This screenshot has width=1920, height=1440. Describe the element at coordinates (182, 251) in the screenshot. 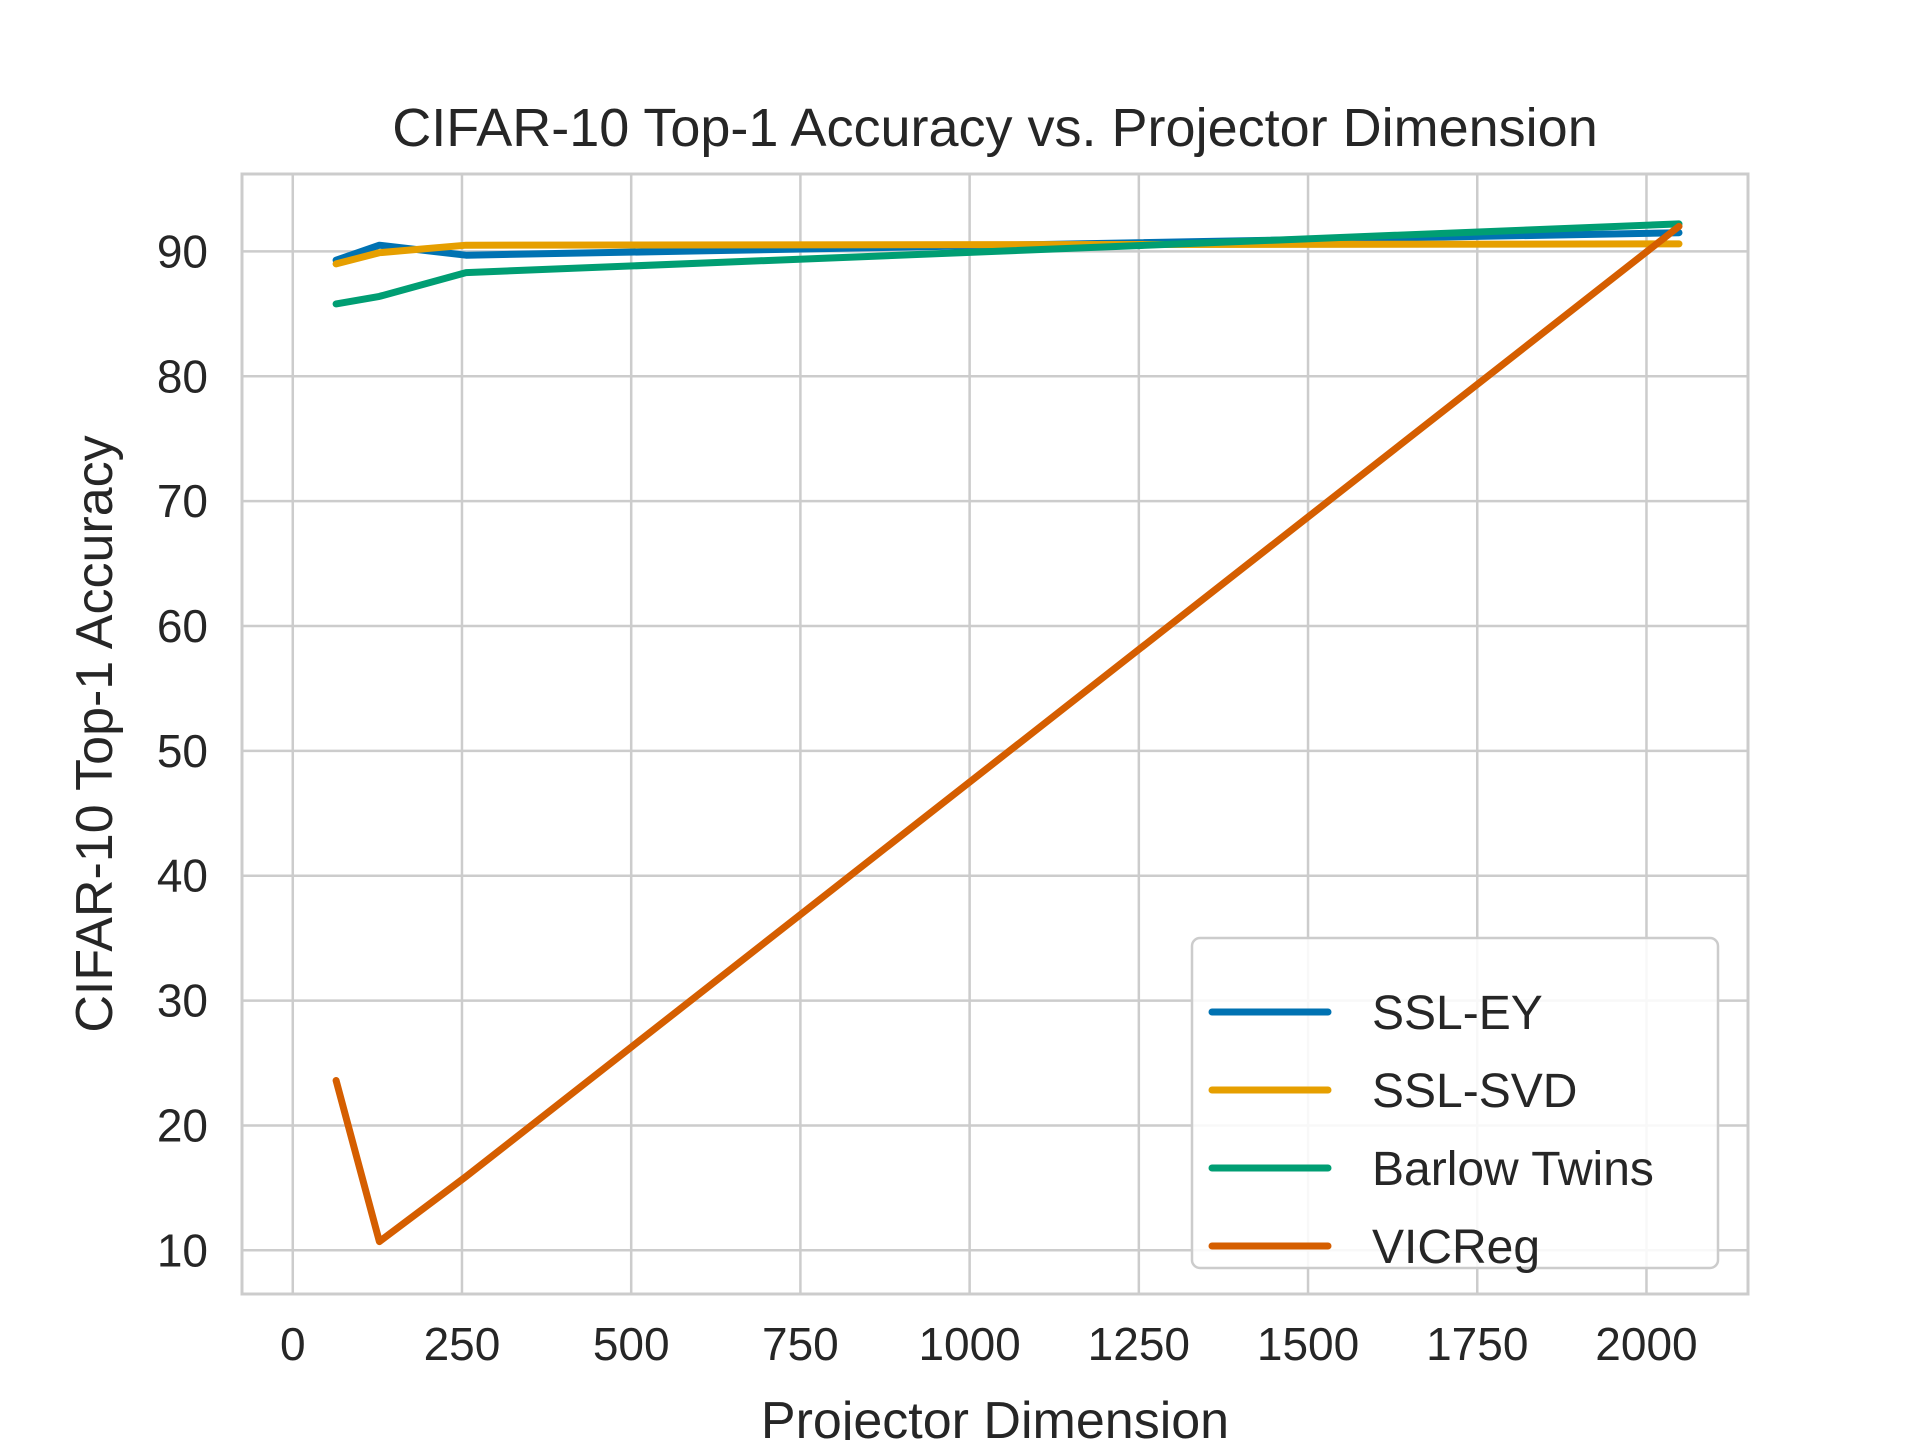

I see `y-tick-label: 90` at that location.